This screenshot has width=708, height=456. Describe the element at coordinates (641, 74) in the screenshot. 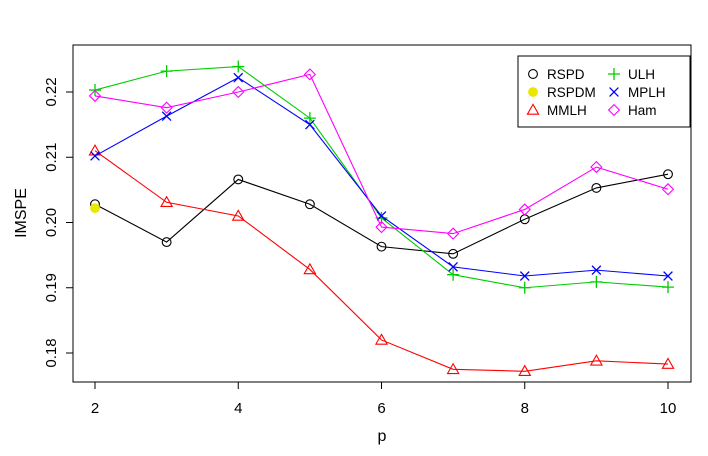

I see `legend-label-ulh: ULH` at that location.